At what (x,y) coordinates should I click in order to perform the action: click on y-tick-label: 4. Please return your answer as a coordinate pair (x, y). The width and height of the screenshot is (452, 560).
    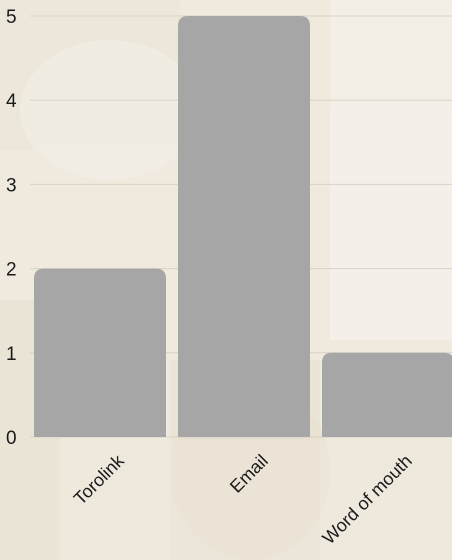
    Looking at the image, I should click on (11, 101).